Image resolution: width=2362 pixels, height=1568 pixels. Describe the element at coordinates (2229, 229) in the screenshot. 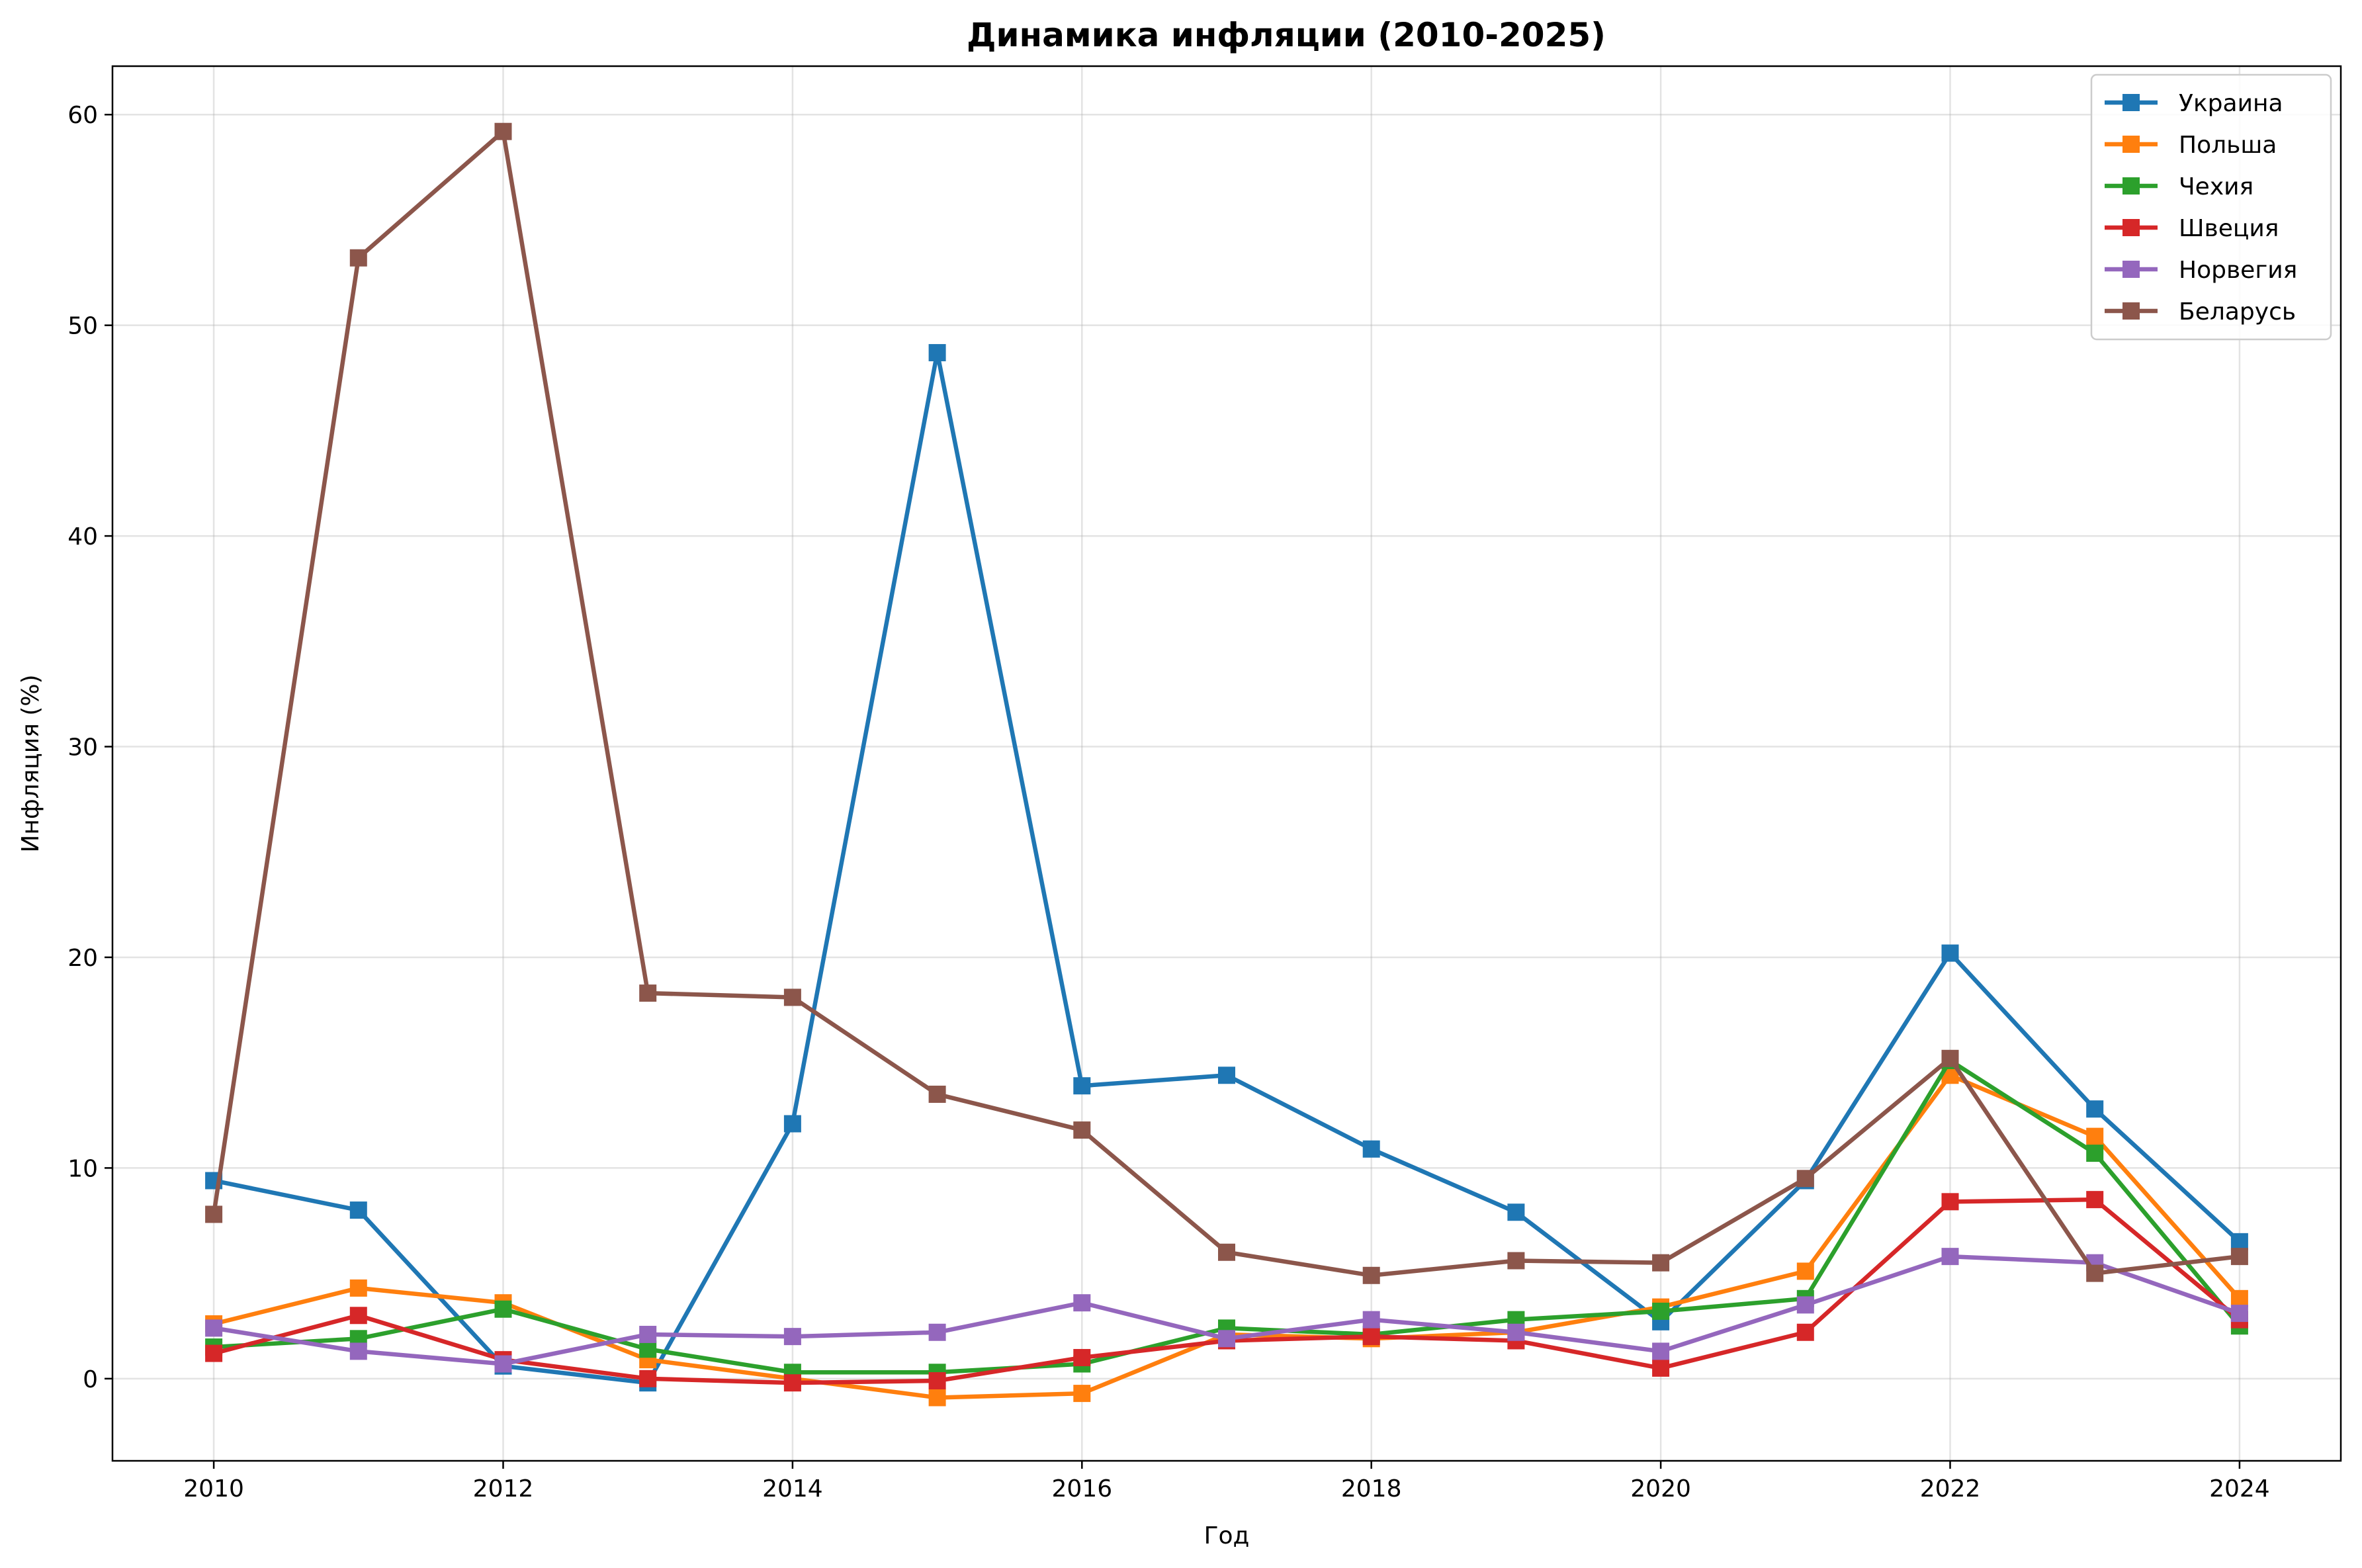

I see `legend-label: Швеция` at that location.